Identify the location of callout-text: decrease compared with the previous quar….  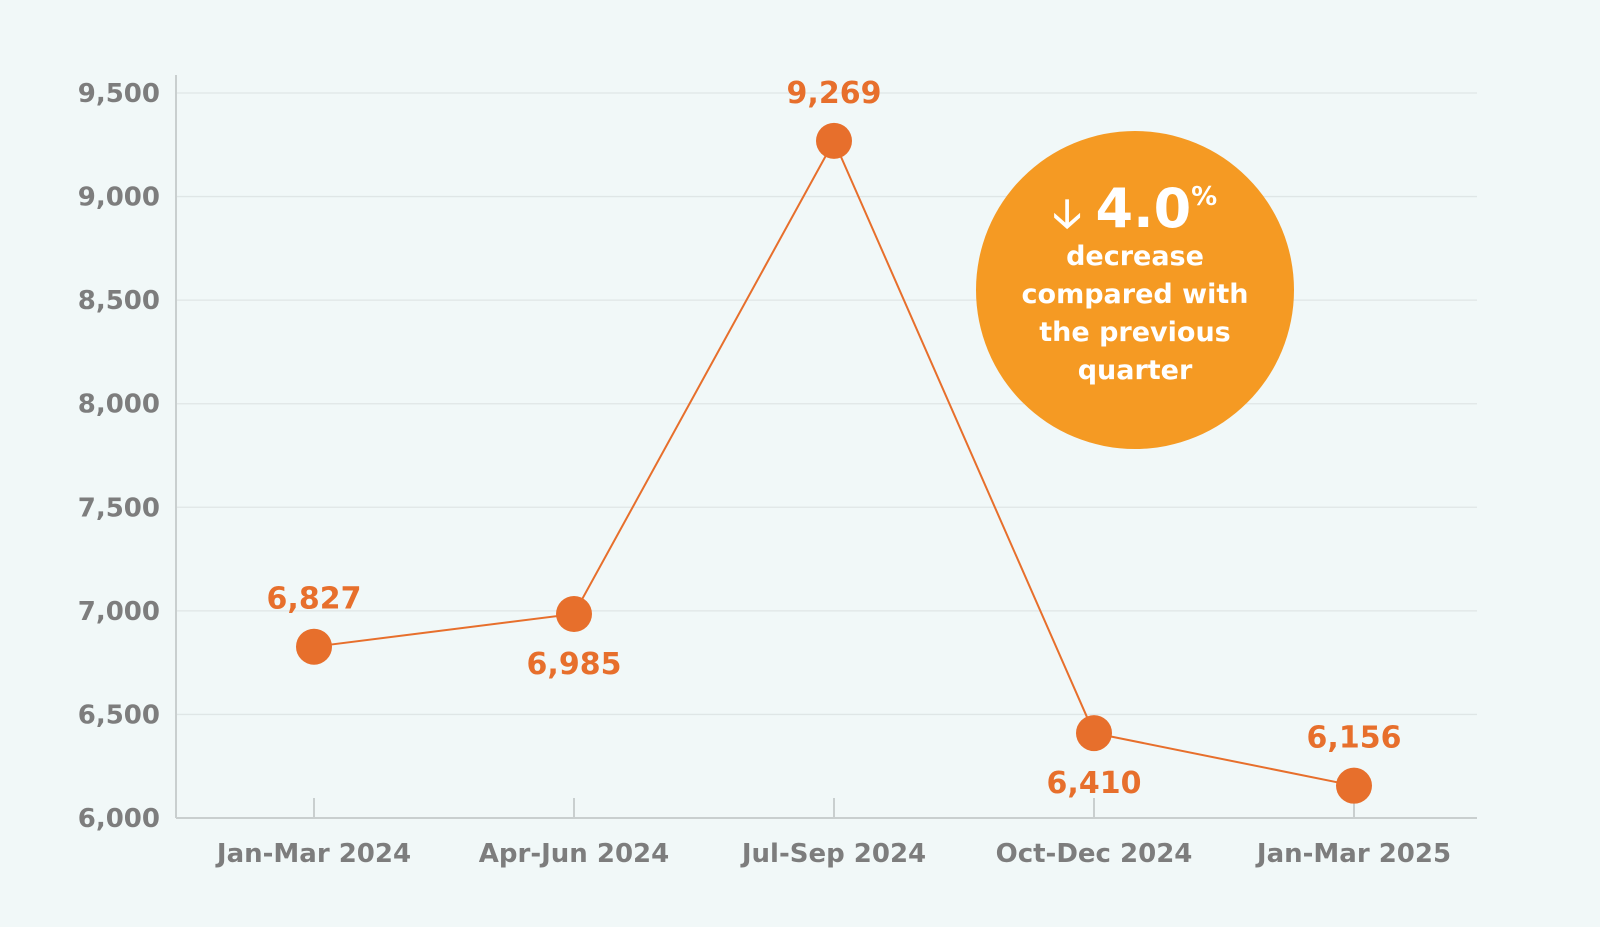
(1135, 313).